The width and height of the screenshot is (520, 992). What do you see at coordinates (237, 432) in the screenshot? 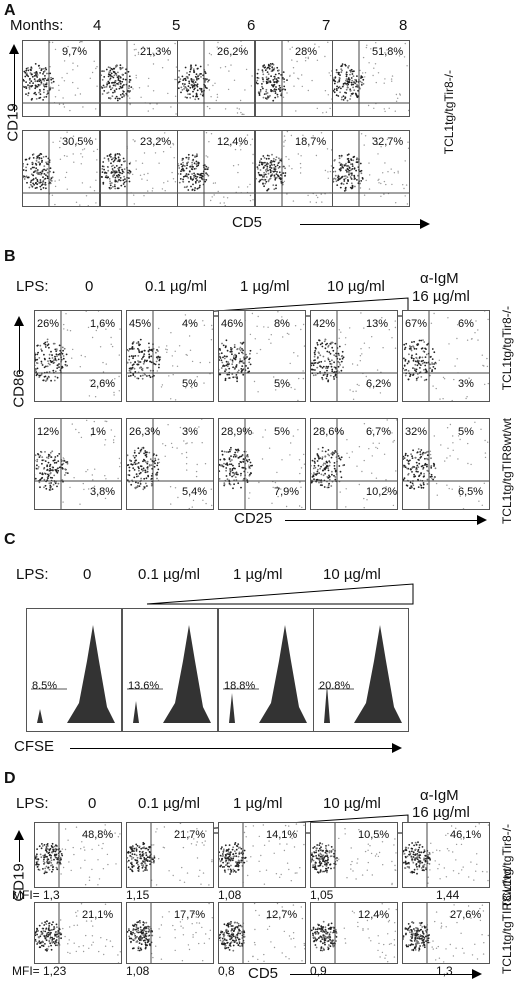
I see `panel-b-row2-tl: 28,9%` at bounding box center [237, 432].